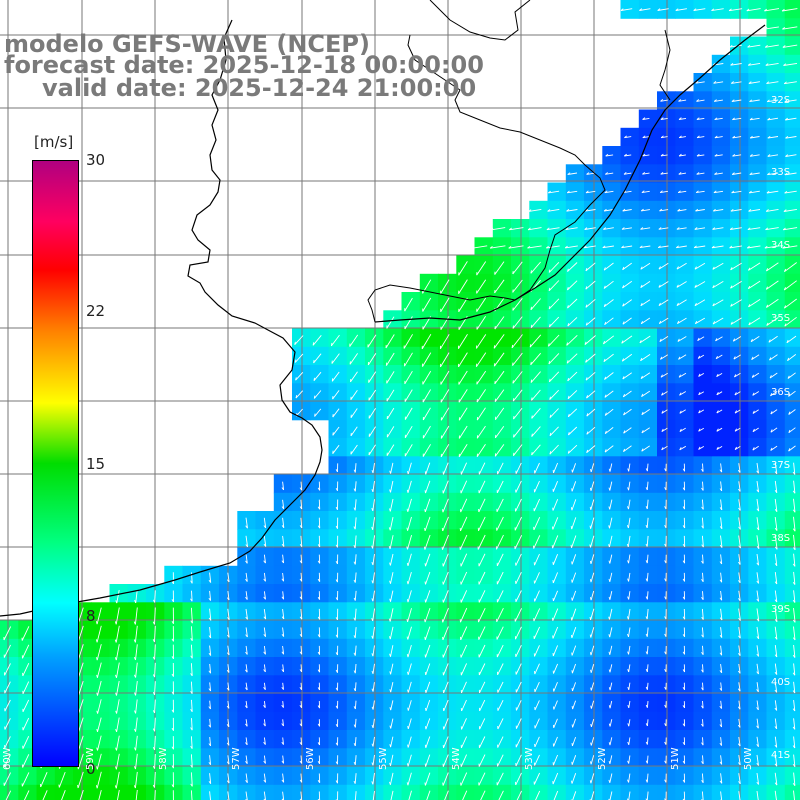 This screenshot has width=800, height=800. What do you see at coordinates (356, 338) in the screenshot?
I see `field-cell` at bounding box center [356, 338].